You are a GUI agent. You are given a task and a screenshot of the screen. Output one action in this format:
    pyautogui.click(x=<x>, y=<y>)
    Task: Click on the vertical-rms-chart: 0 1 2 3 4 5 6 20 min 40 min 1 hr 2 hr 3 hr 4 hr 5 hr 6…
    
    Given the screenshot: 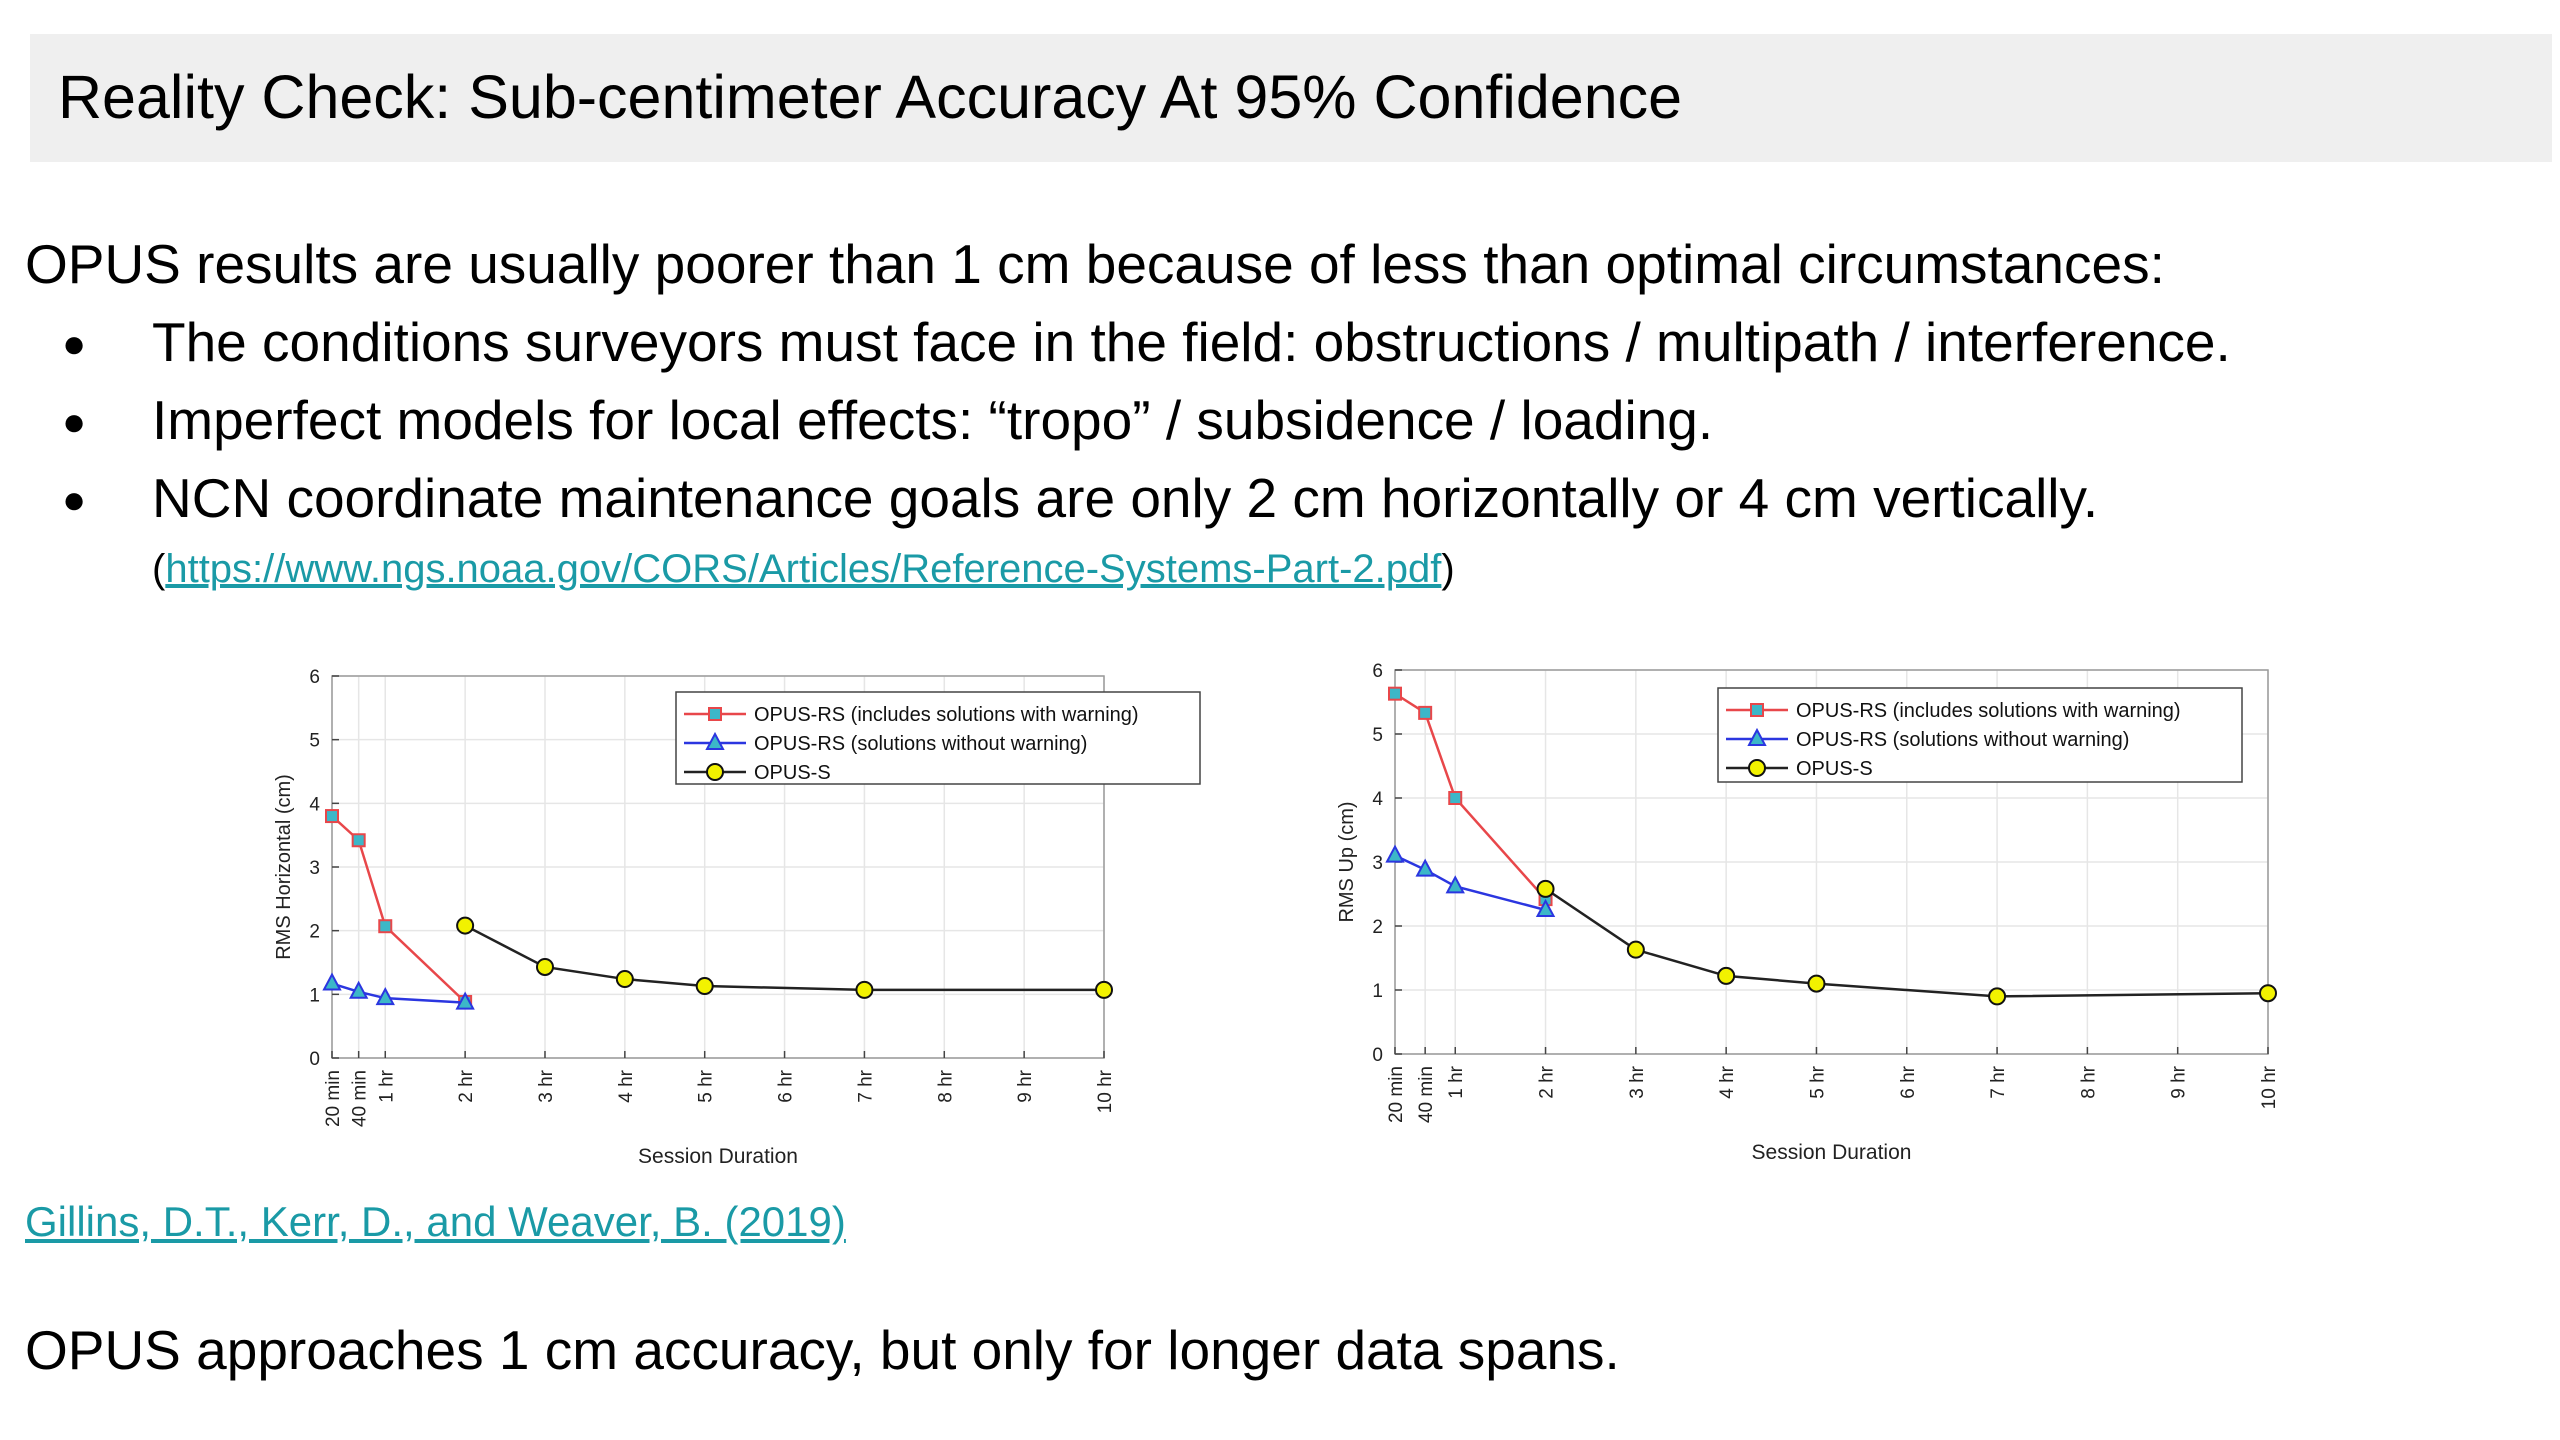 What is the action you would take?
    pyautogui.click(x=1808, y=912)
    